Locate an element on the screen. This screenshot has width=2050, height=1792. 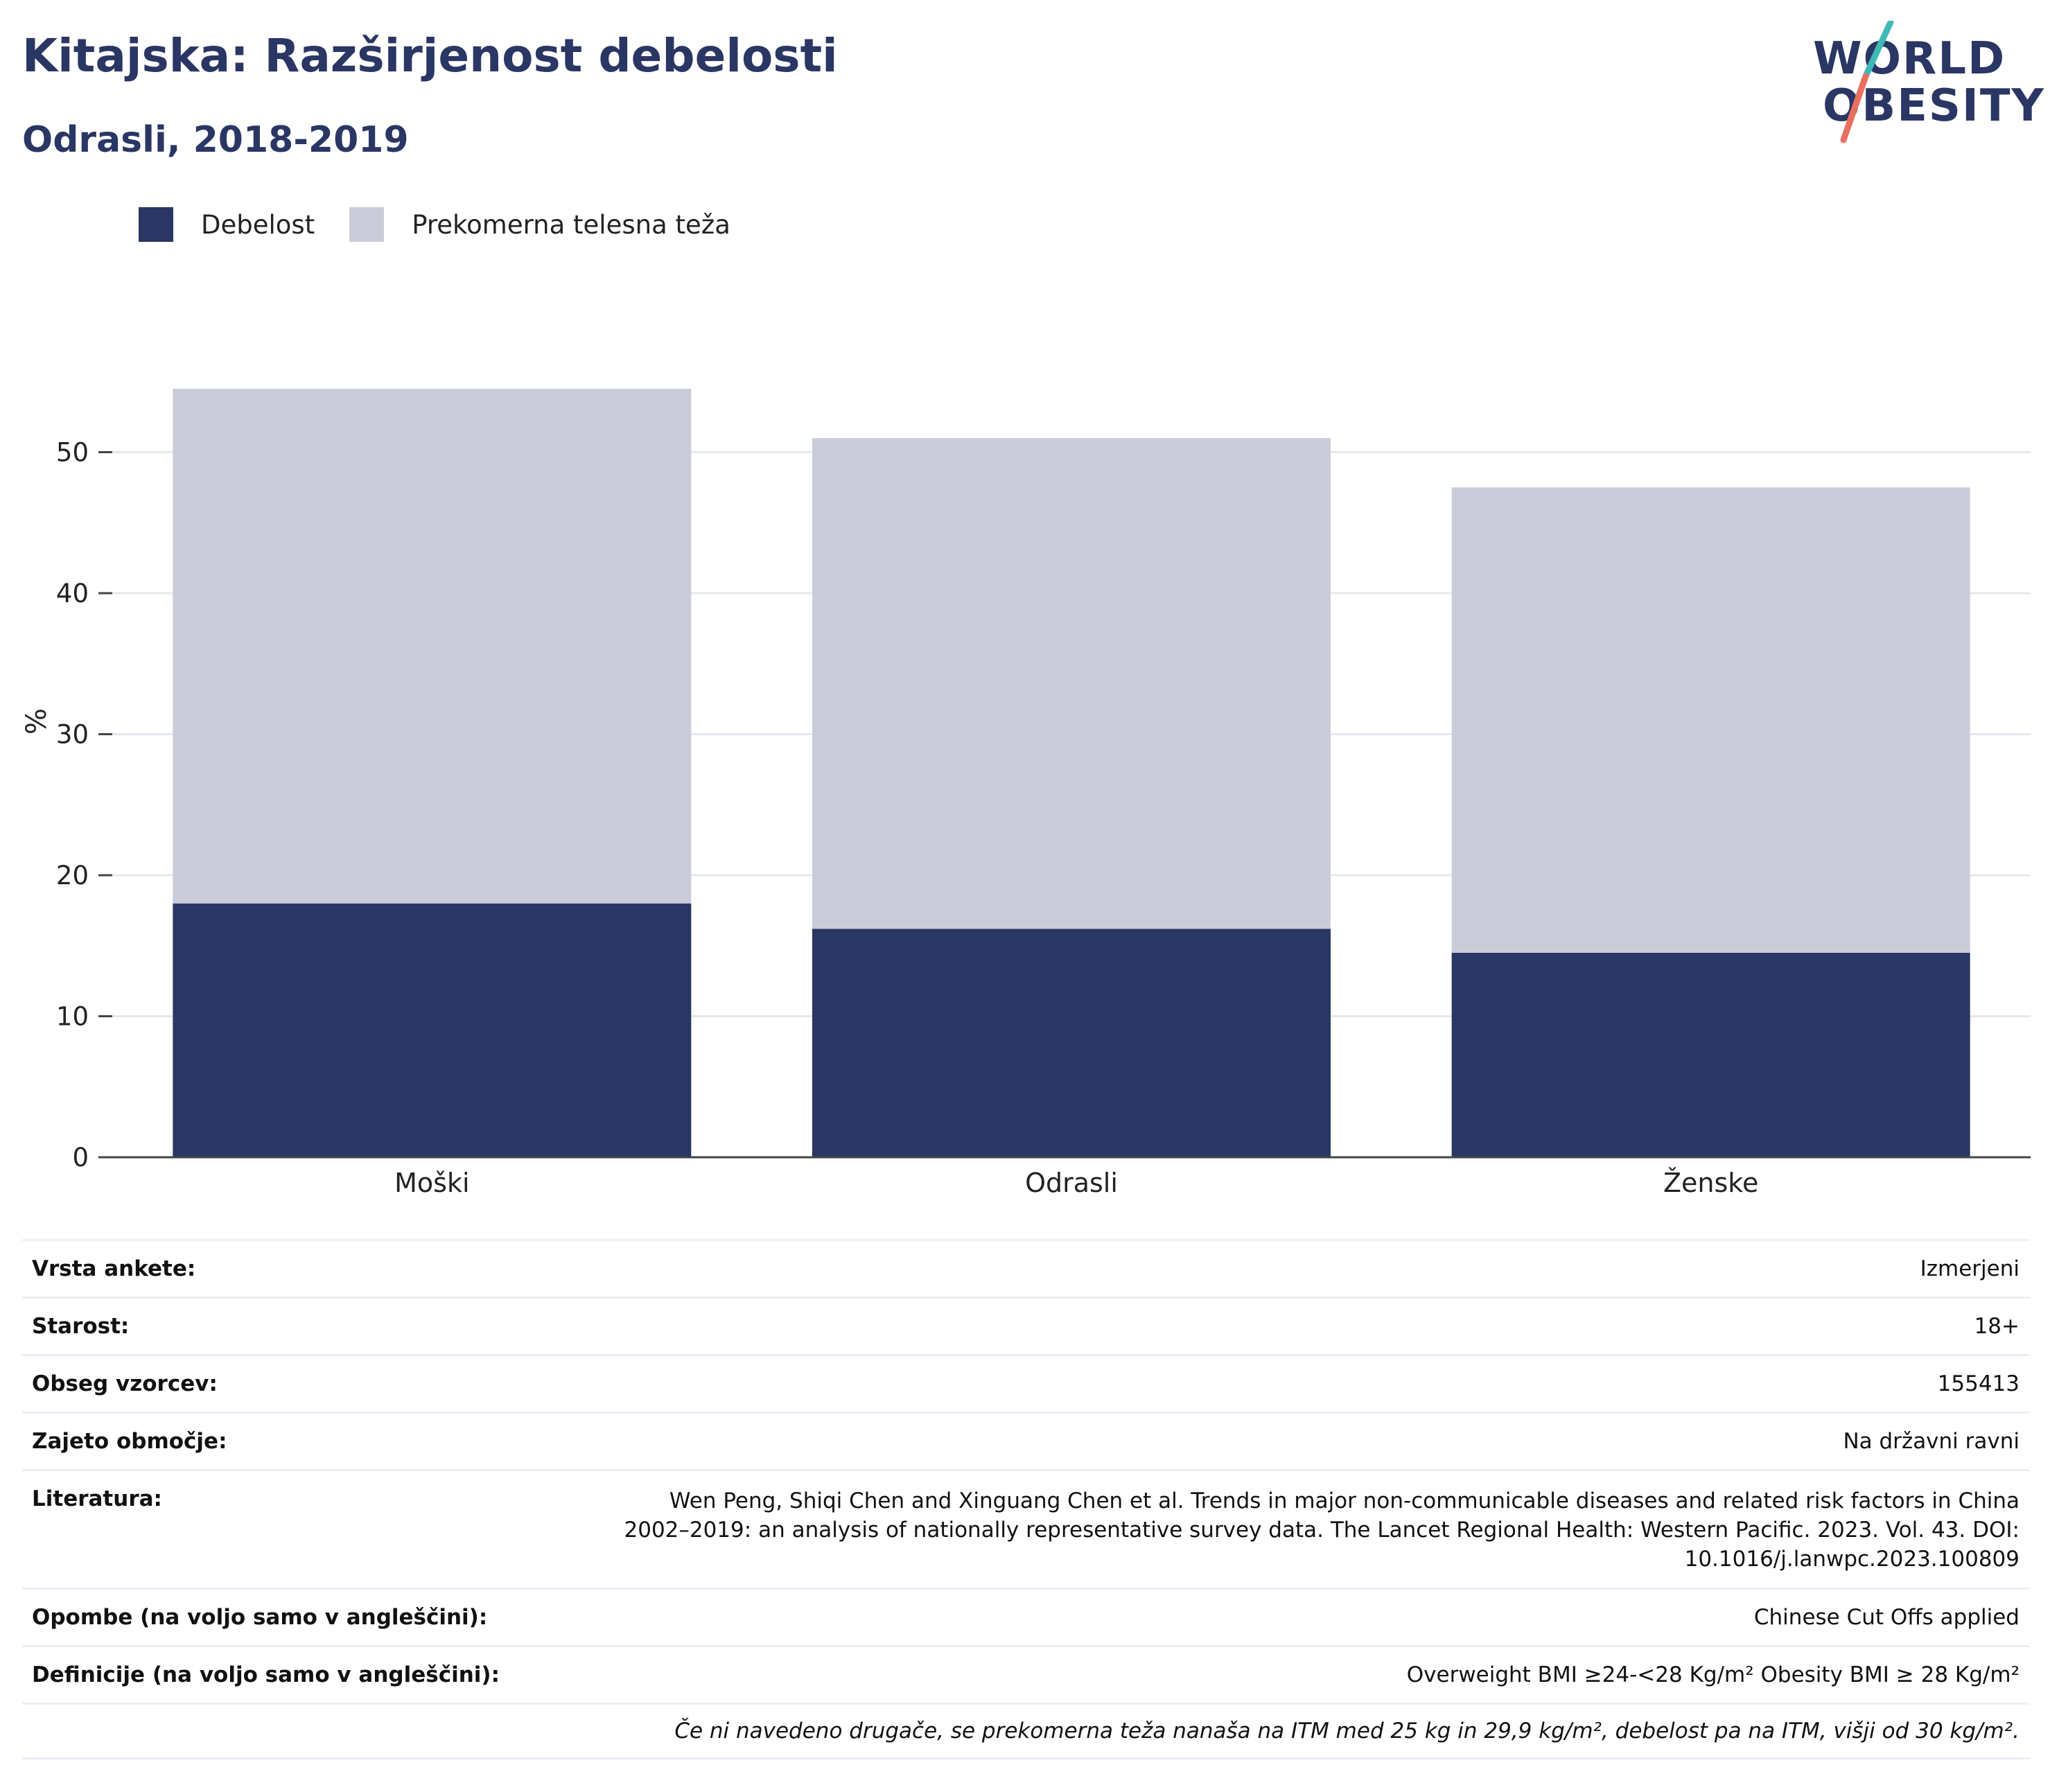
info-label: Obseg vzorcev: is located at coordinates (125, 1383).